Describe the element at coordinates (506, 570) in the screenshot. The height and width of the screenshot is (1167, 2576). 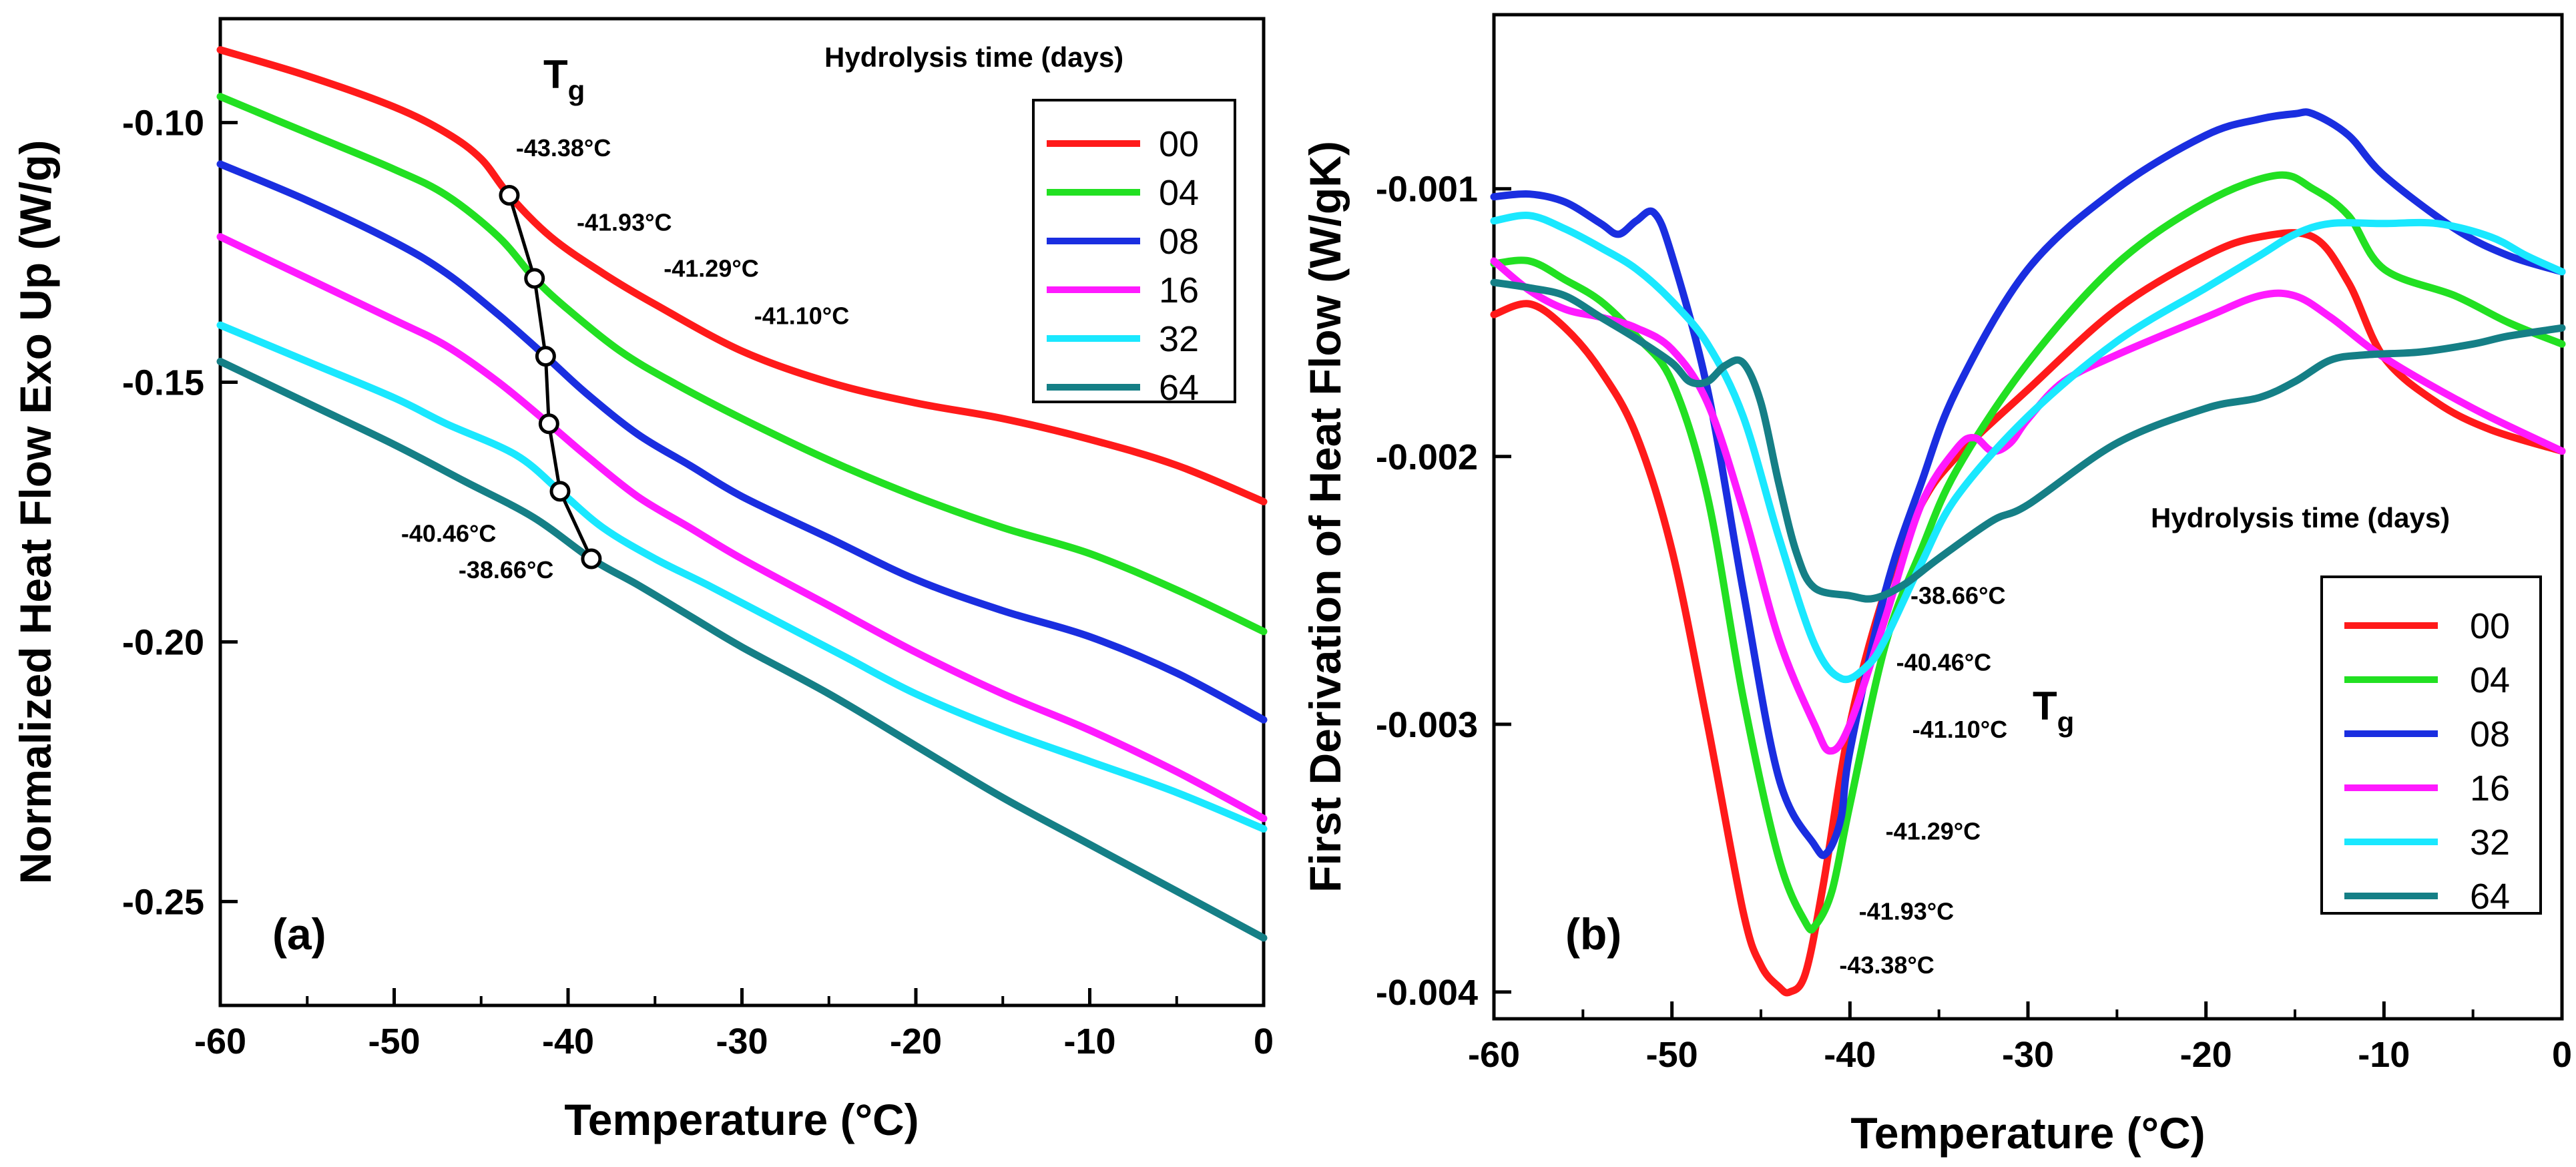
I see `annotation-a-5: -38.66°C` at that location.